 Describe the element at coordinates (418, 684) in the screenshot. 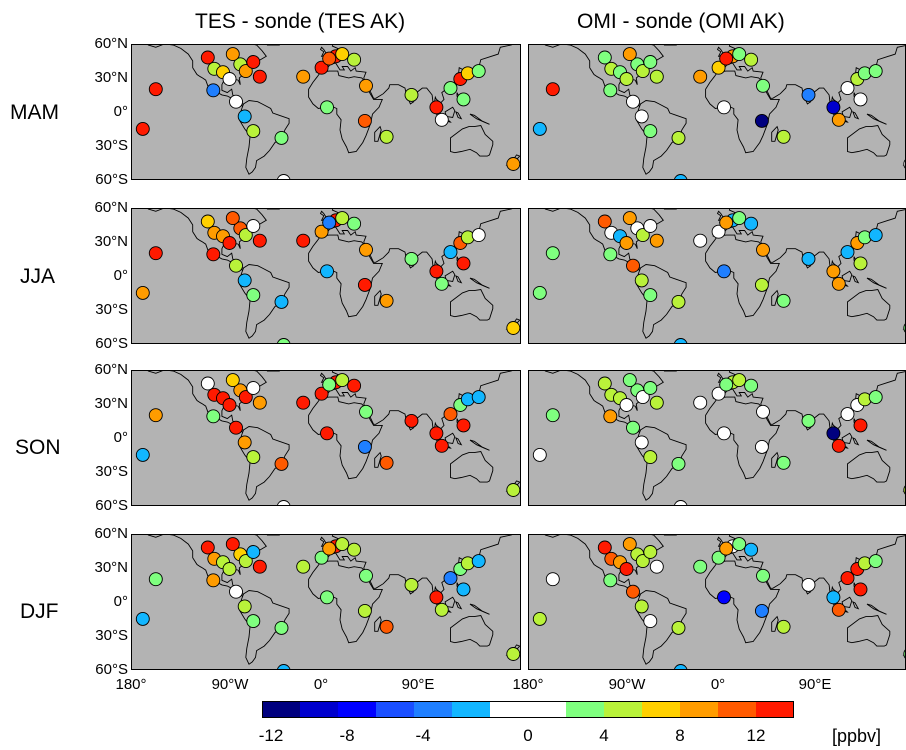

I see `lon-label-90e-left: 90°E` at that location.